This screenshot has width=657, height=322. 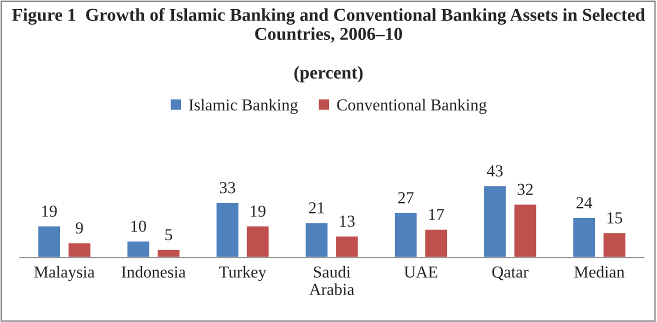 What do you see at coordinates (242, 274) in the screenshot?
I see `x-tick-label: Turkey` at bounding box center [242, 274].